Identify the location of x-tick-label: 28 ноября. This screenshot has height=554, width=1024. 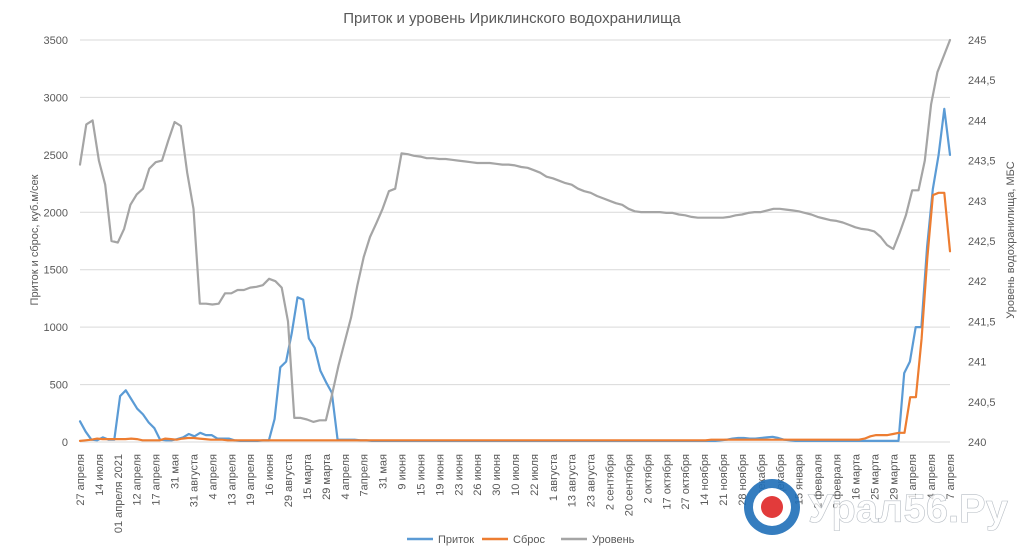
(743, 480).